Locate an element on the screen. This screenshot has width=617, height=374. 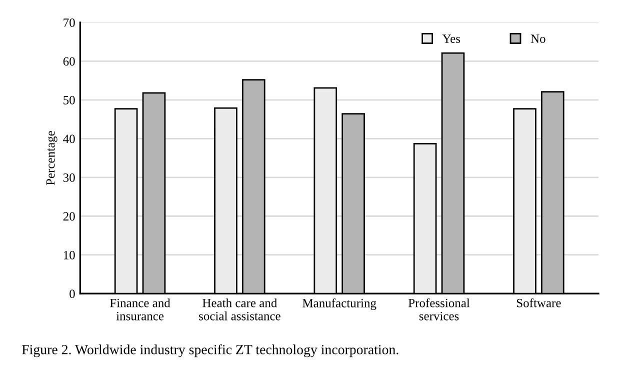
y-tick-label: 50 is located at coordinates (69, 100).